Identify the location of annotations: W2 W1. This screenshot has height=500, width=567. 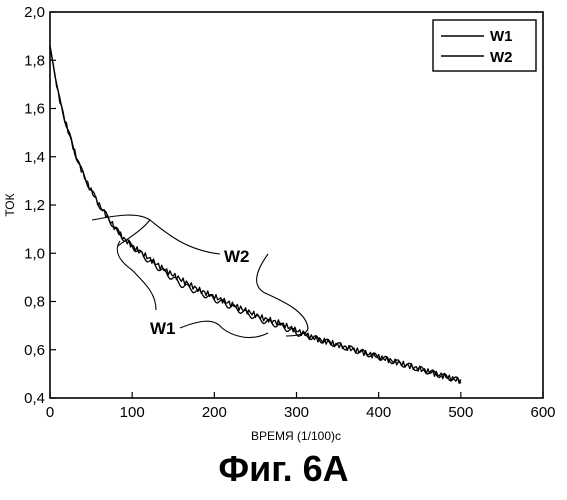
(200, 276).